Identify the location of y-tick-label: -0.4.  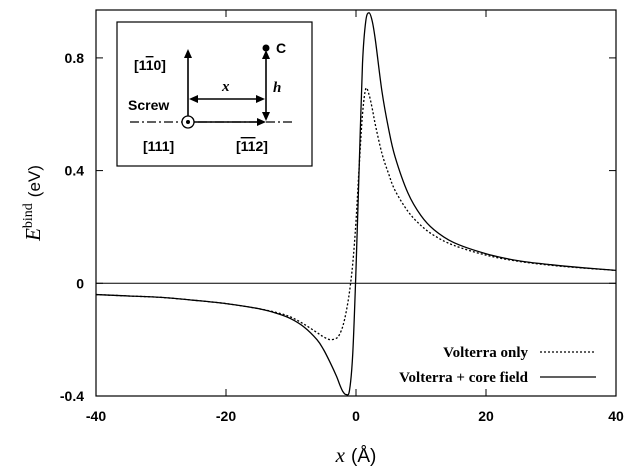
(72, 396).